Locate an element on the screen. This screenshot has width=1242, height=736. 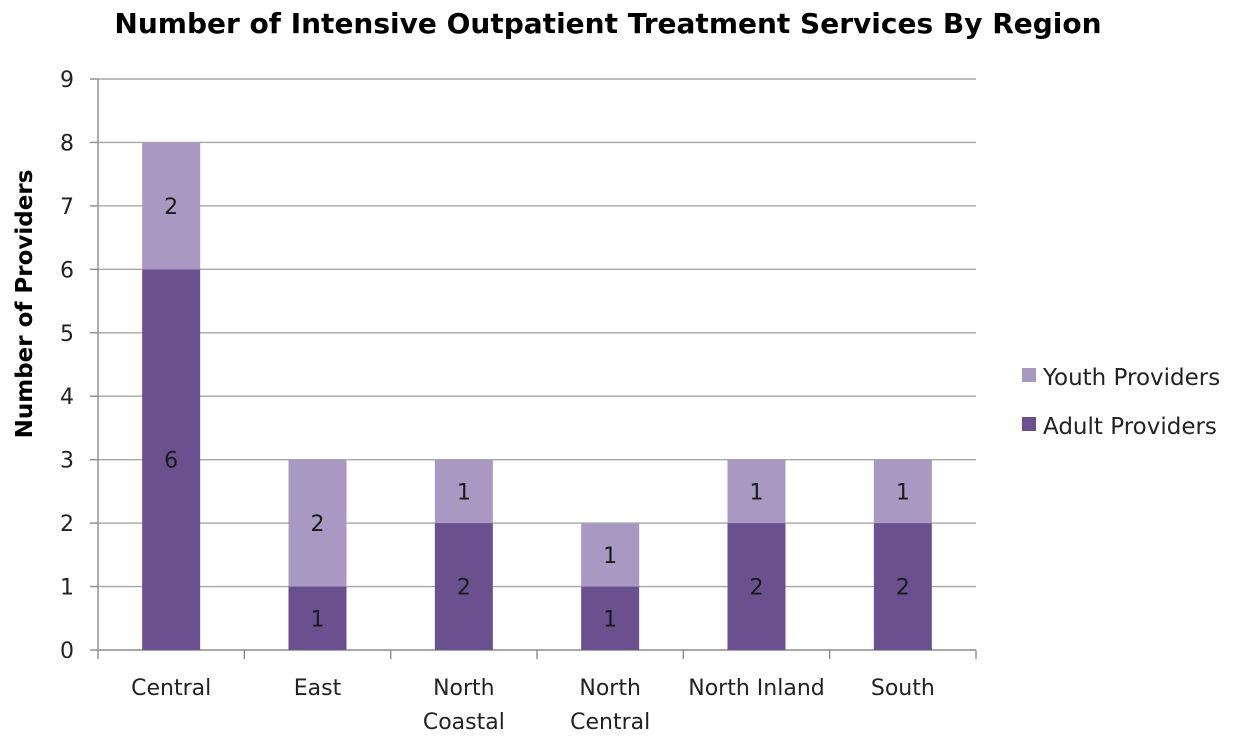
y-tick-label: 6 is located at coordinates (67, 270).